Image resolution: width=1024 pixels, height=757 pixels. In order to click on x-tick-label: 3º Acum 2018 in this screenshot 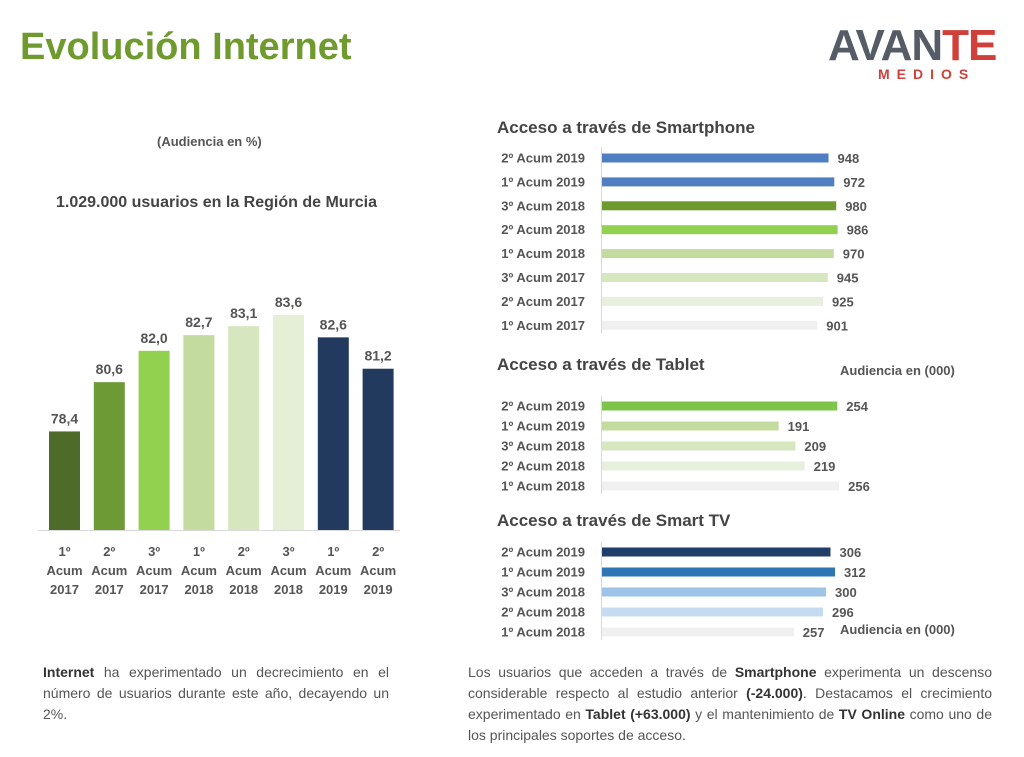, I will do `click(288, 570)`.